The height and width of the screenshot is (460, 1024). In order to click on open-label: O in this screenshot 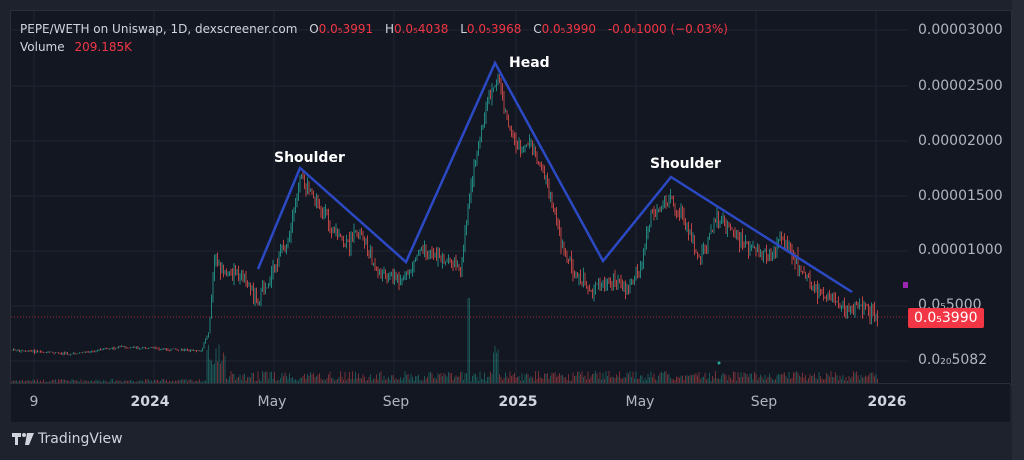, I will do `click(314, 29)`.